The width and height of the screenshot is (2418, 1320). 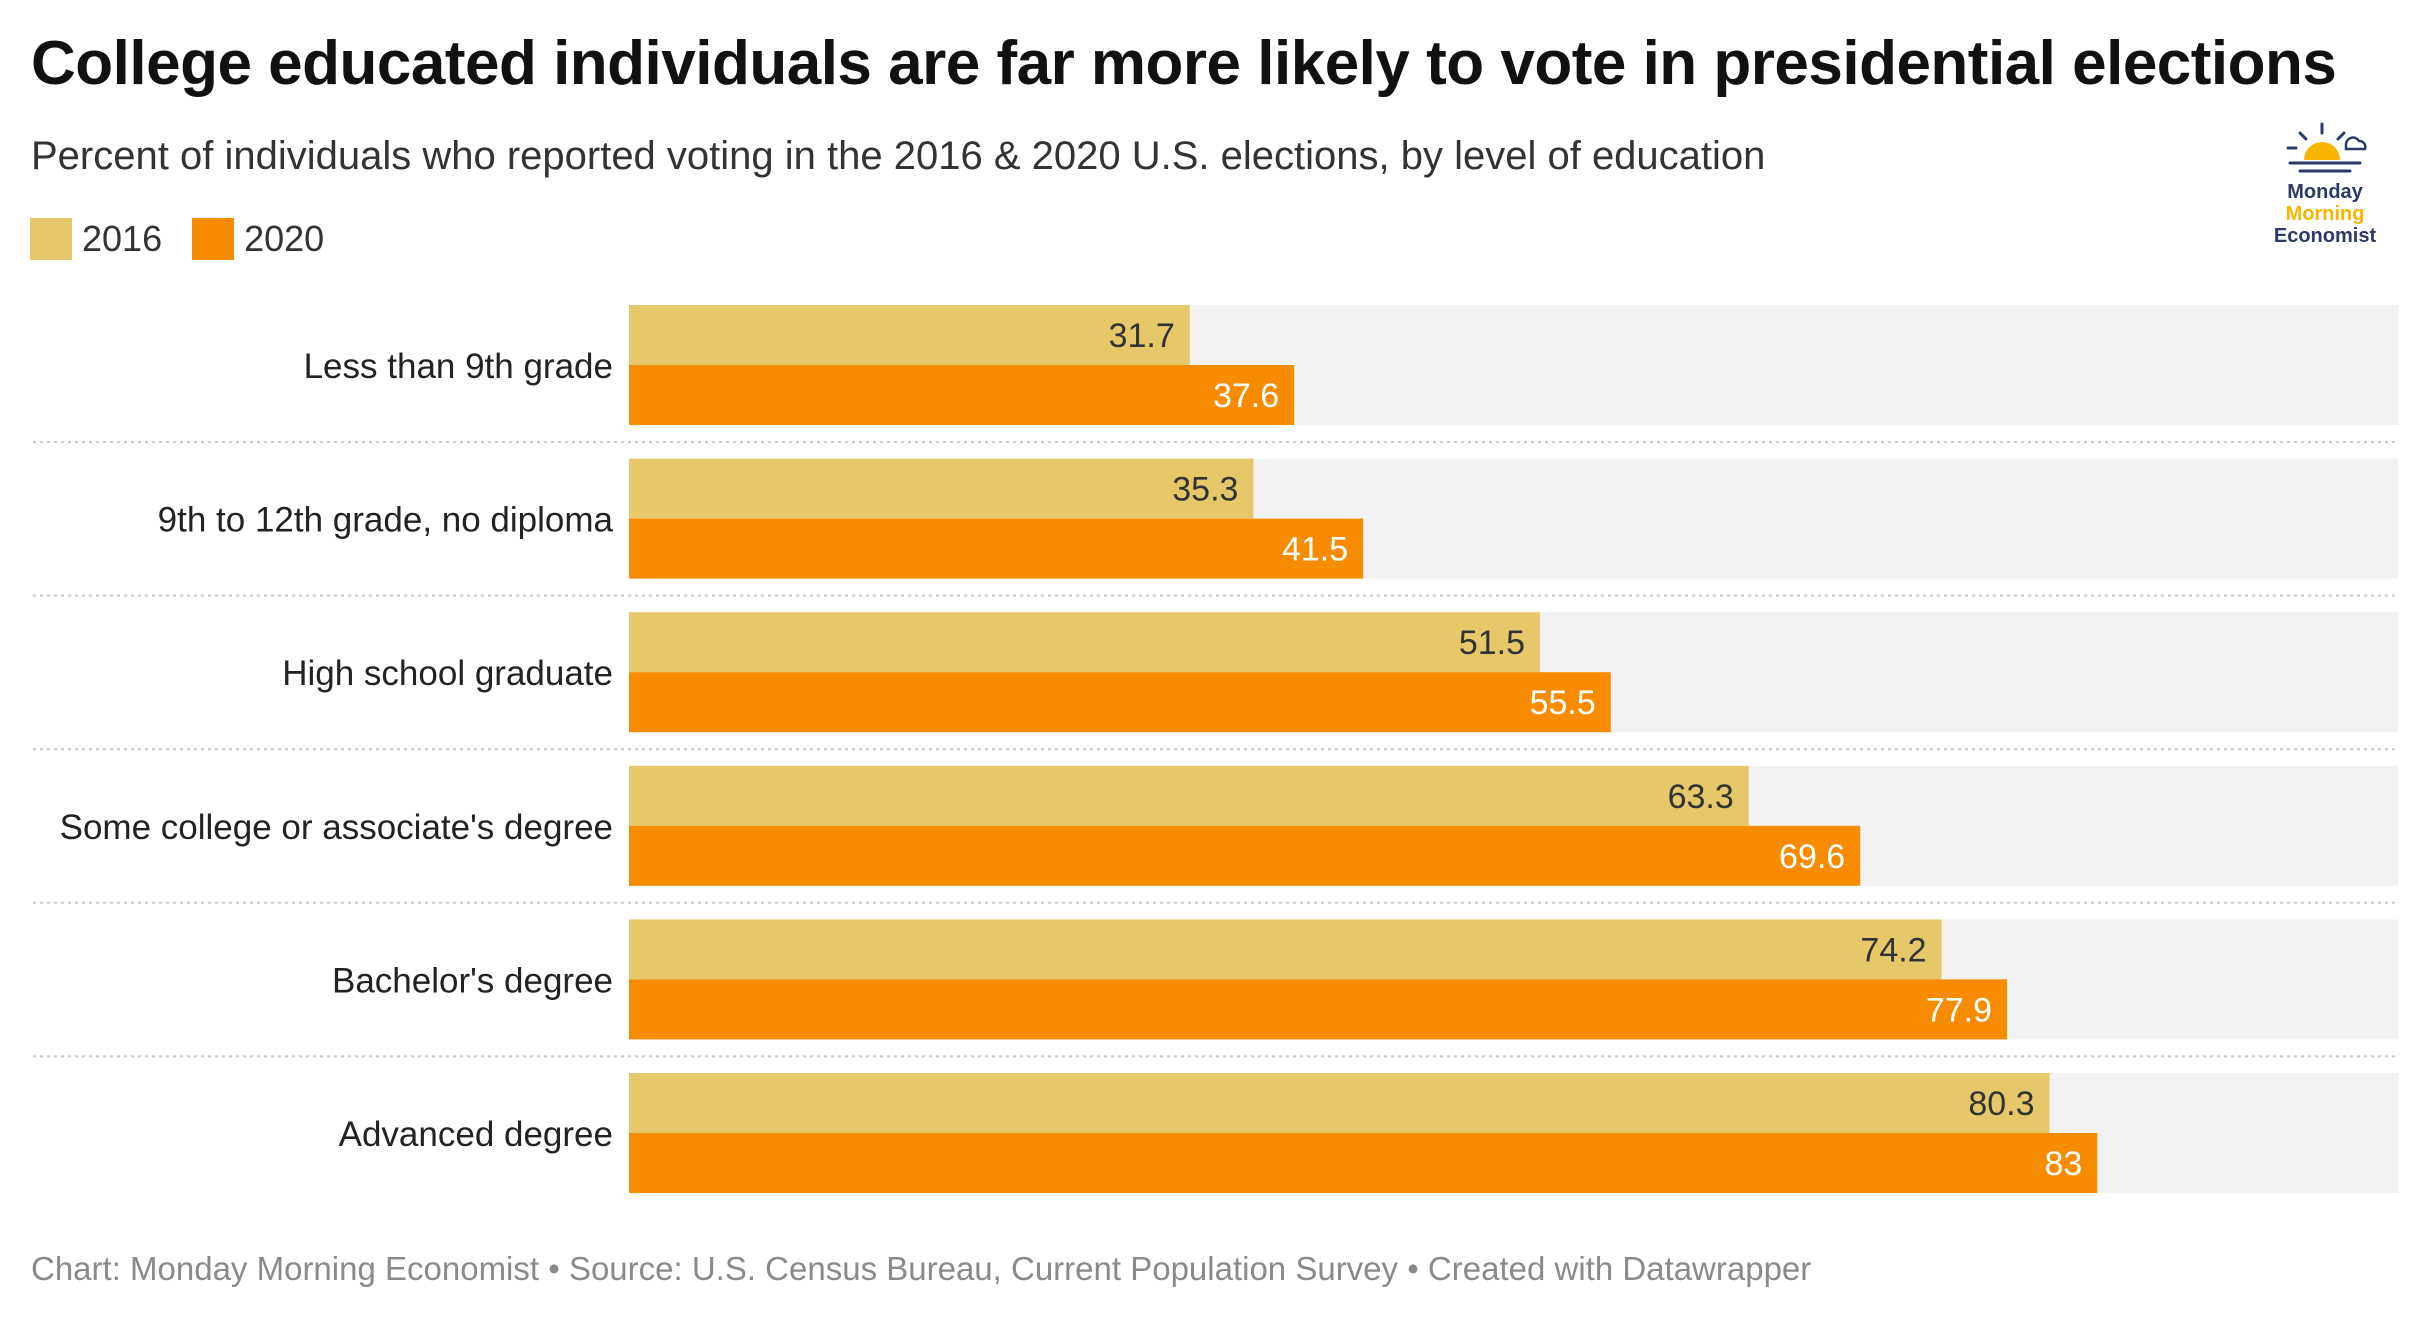 What do you see at coordinates (1205, 490) in the screenshot?
I see `data-label-2016: 35.3` at bounding box center [1205, 490].